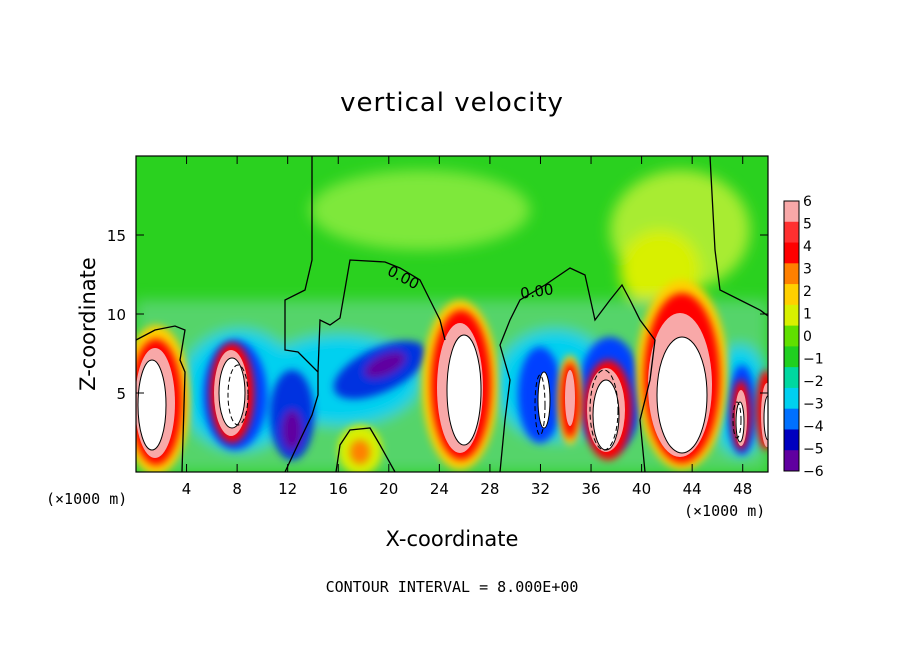 This screenshot has height=654, width=904. Describe the element at coordinates (121, 394) in the screenshot. I see `y-tick-label: 5` at that location.